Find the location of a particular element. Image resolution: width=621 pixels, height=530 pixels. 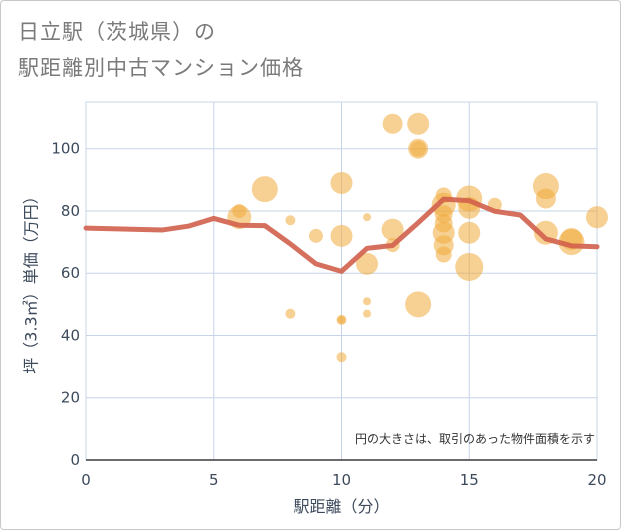

y-tick-label: 60 is located at coordinates (70, 273).